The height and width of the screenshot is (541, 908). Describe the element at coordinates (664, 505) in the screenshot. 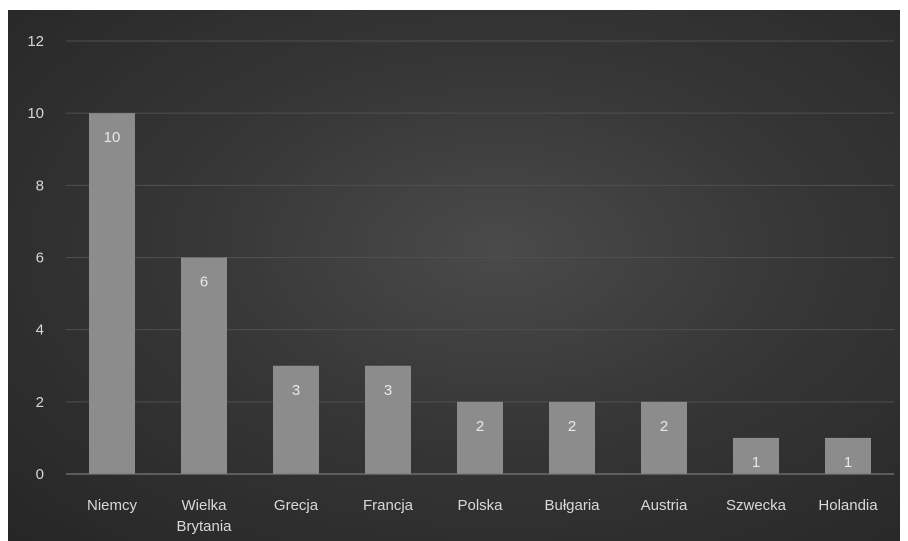

I see `category-label: Austria` at that location.